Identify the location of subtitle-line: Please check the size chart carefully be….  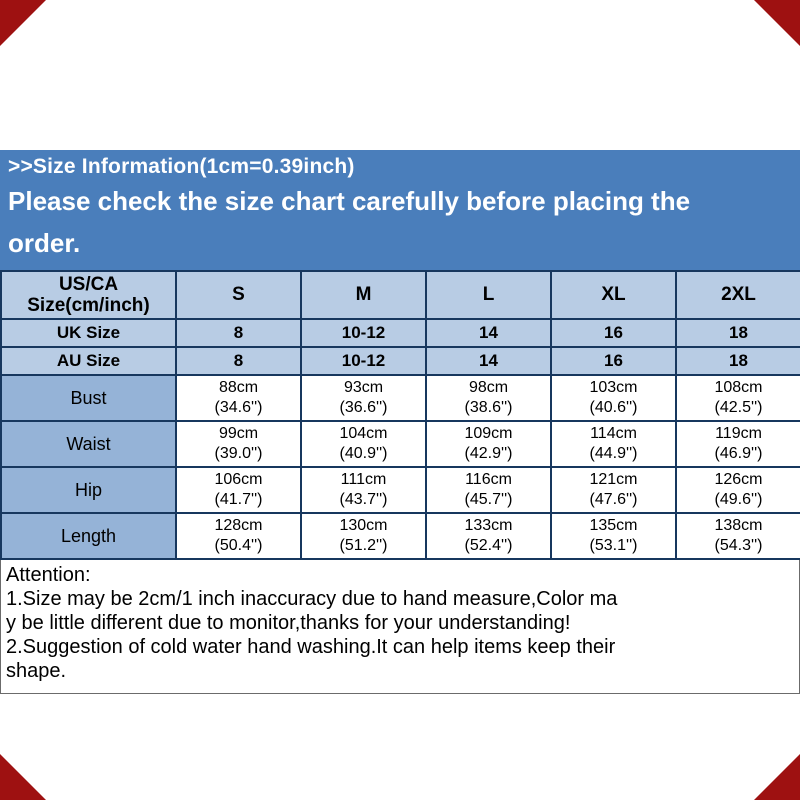
(349, 201).